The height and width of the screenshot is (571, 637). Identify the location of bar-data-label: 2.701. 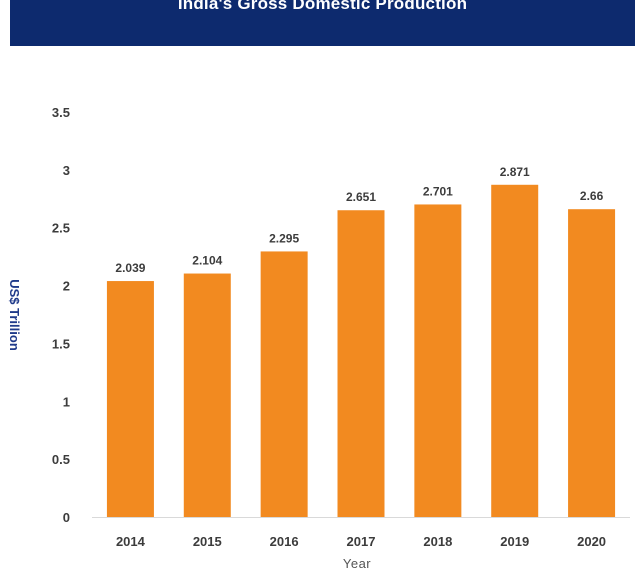
(438, 191).